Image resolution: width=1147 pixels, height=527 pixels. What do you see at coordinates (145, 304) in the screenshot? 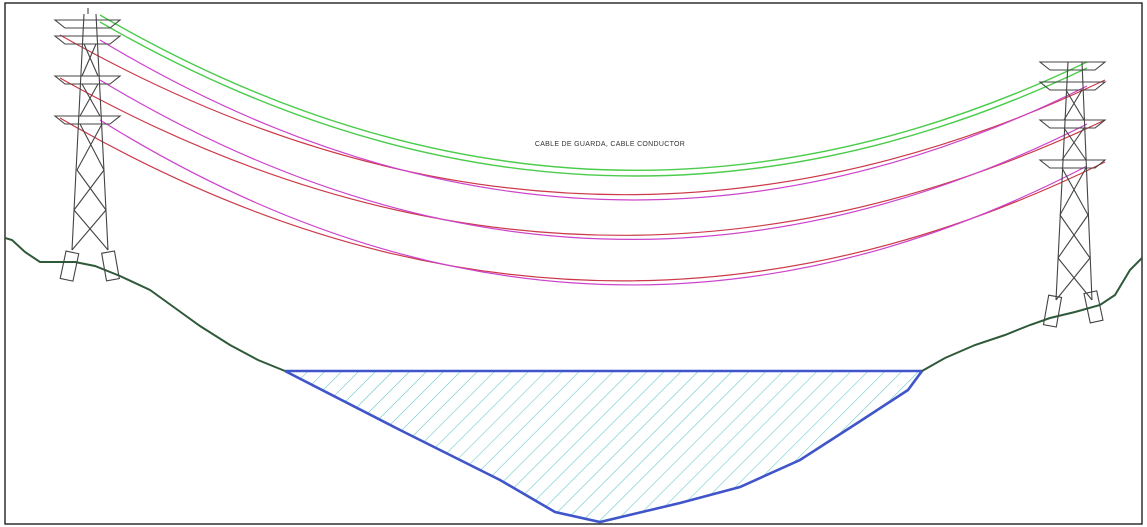
I see `ground-profile-left` at bounding box center [145, 304].